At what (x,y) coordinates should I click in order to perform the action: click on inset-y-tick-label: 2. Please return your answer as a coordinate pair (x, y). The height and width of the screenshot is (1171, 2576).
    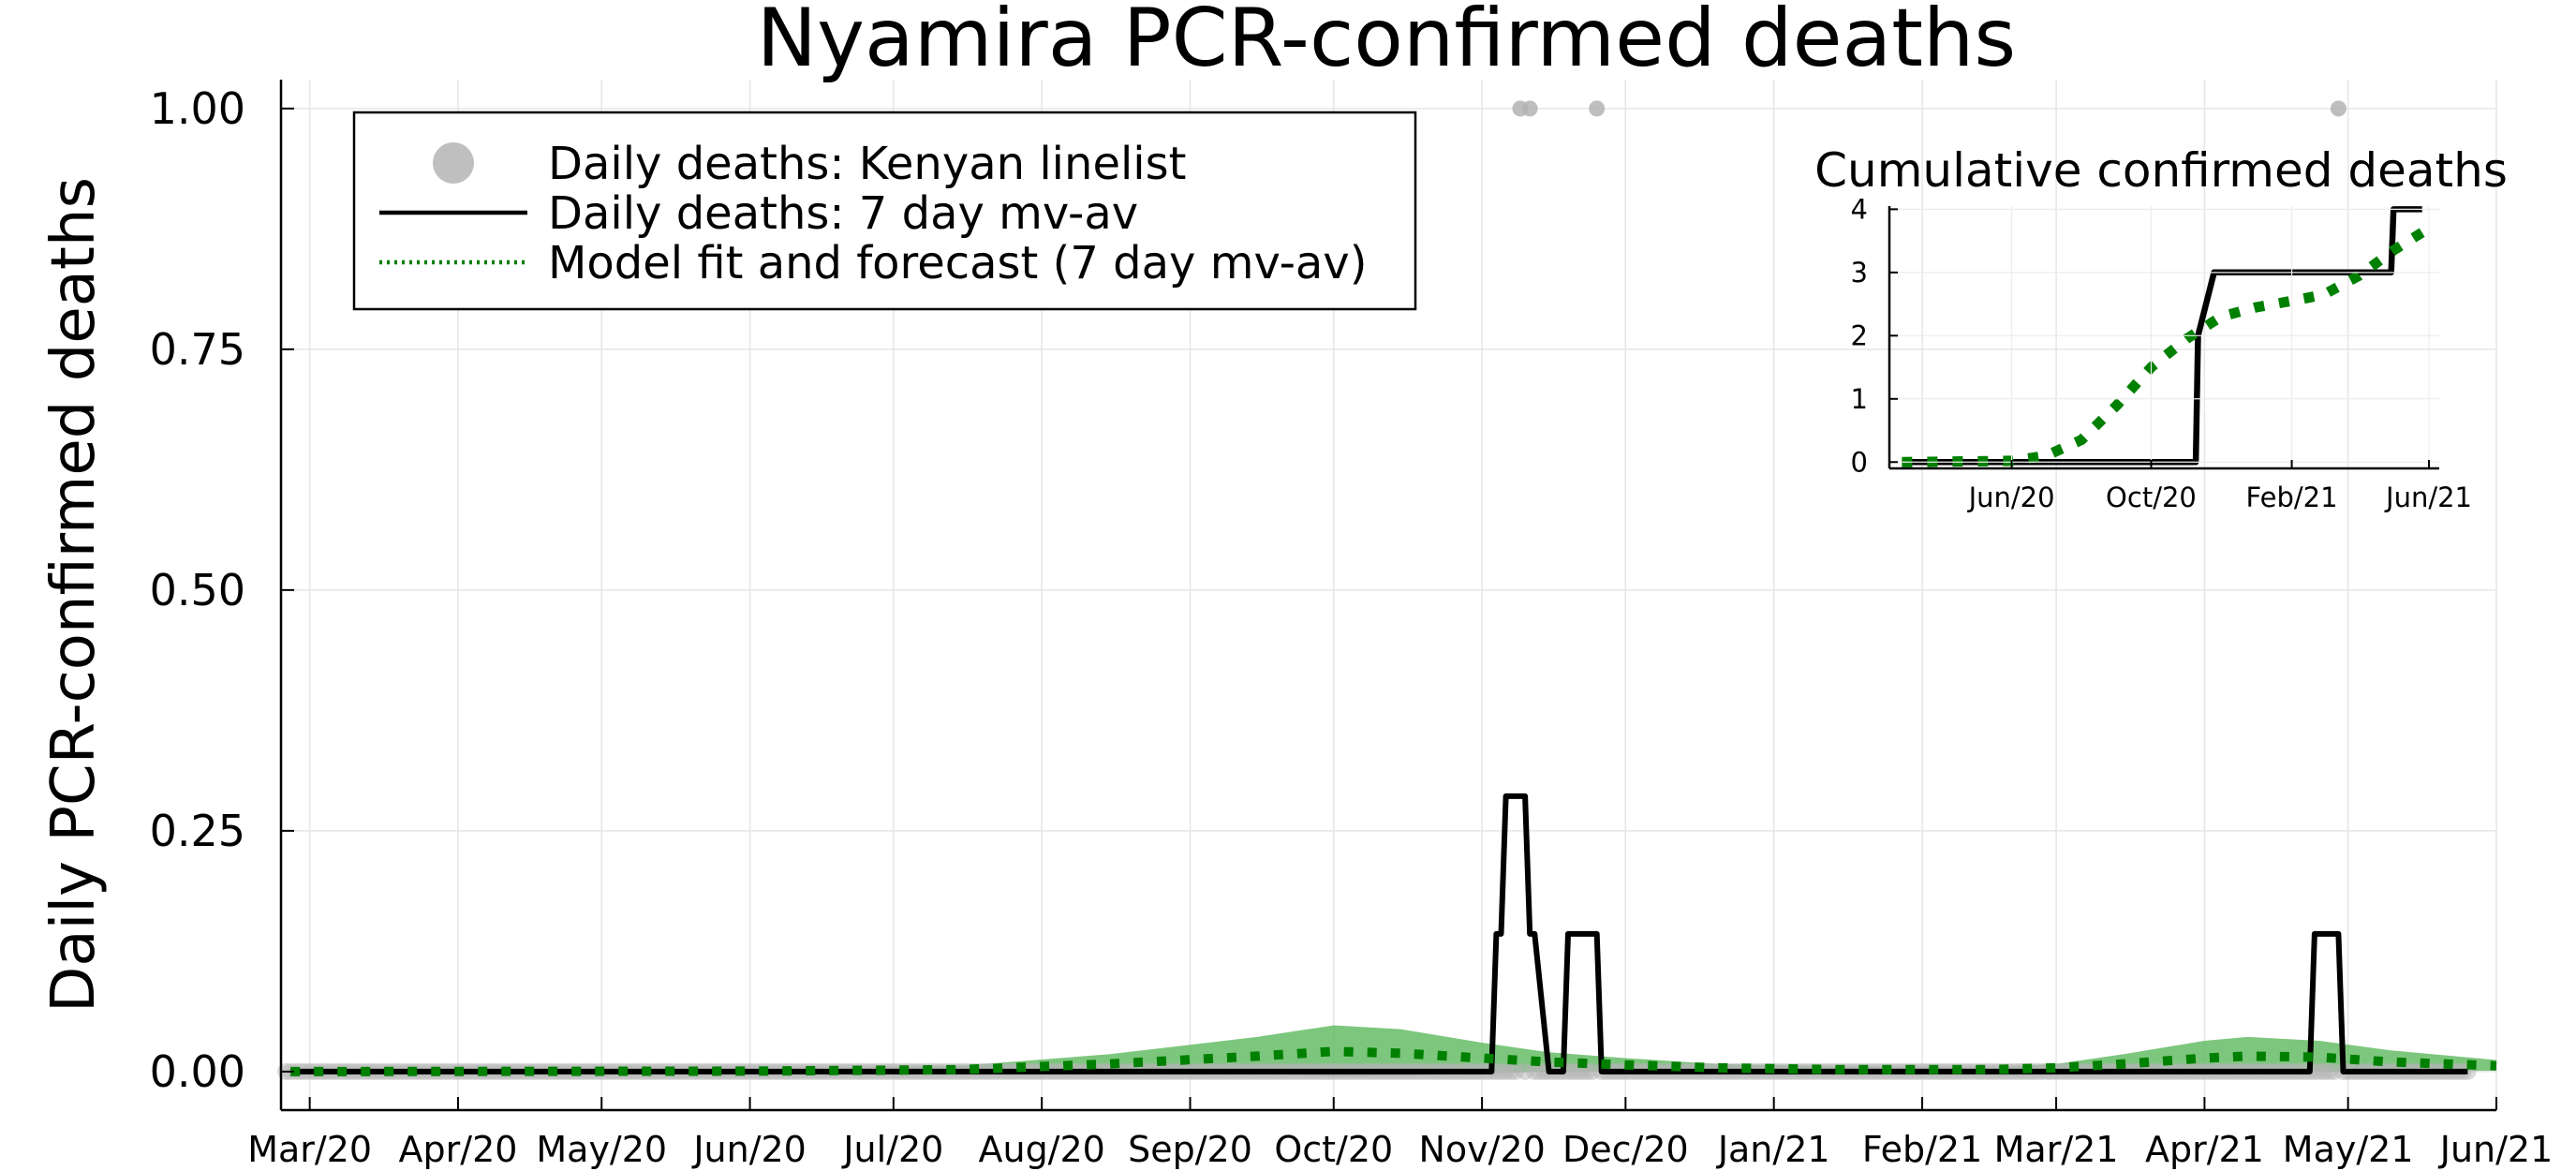
    Looking at the image, I should click on (1859, 335).